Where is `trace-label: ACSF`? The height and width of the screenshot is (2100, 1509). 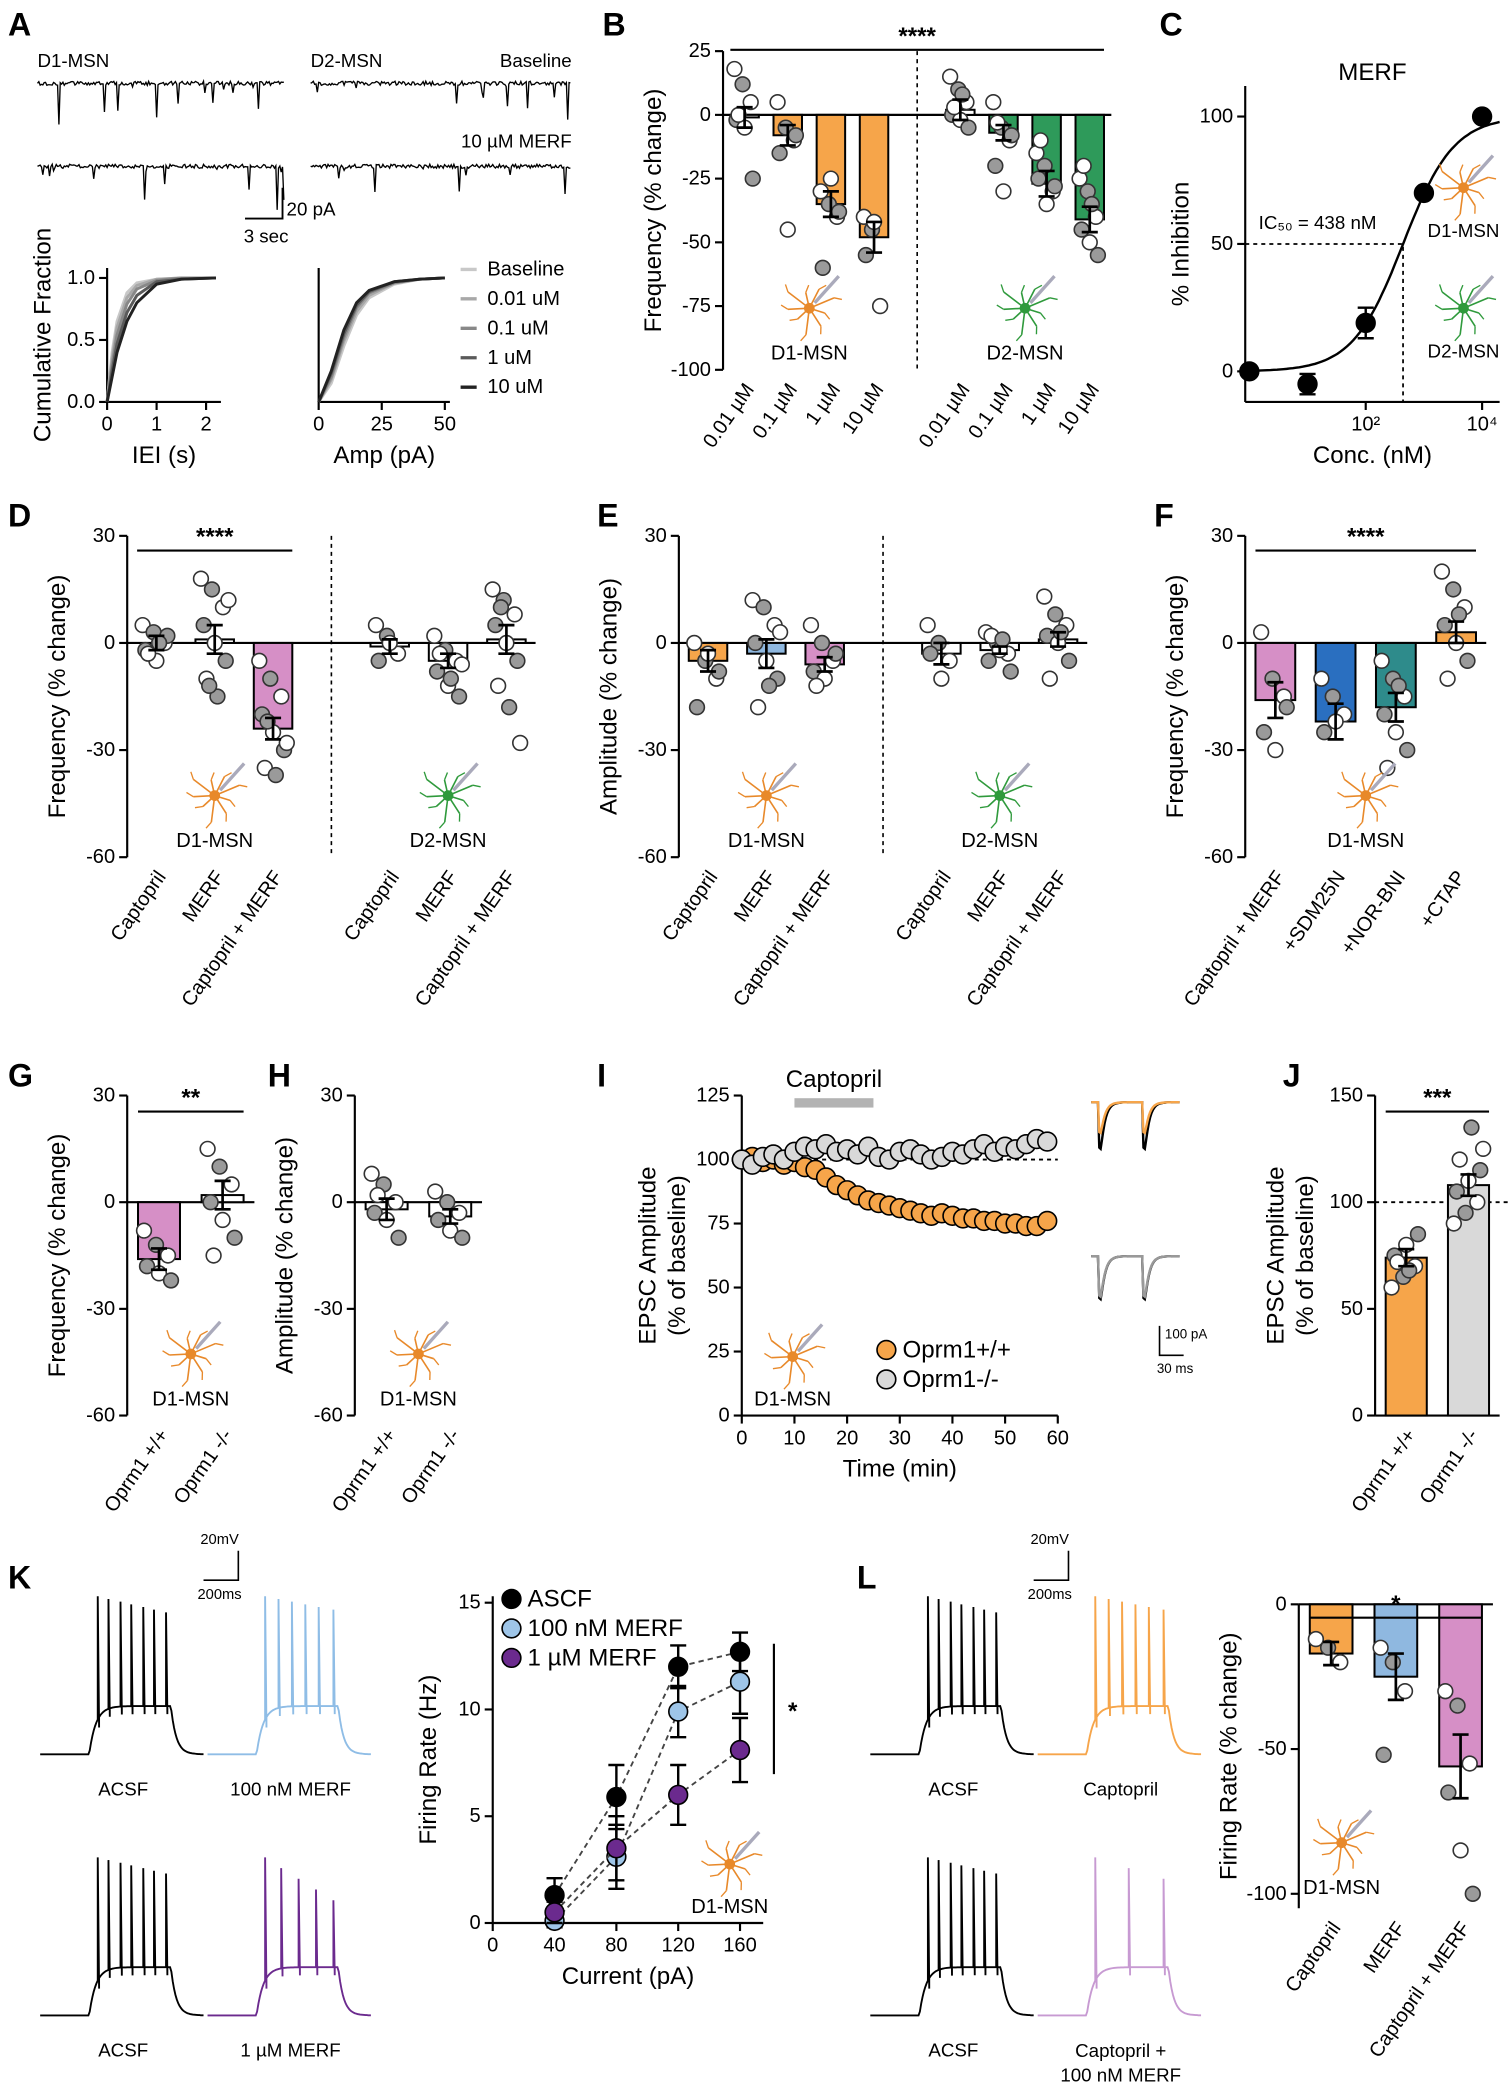 trace-label: ACSF is located at coordinates (123, 2050).